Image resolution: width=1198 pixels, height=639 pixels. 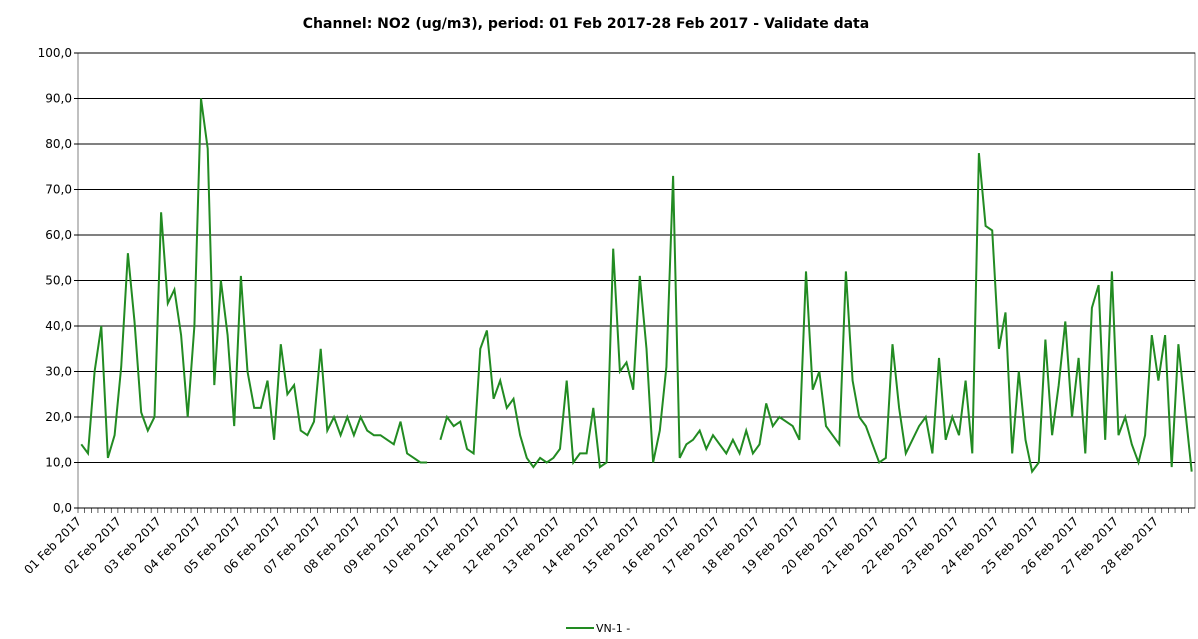 I want to click on legend-label: VN-1 -, so click(x=613, y=628).